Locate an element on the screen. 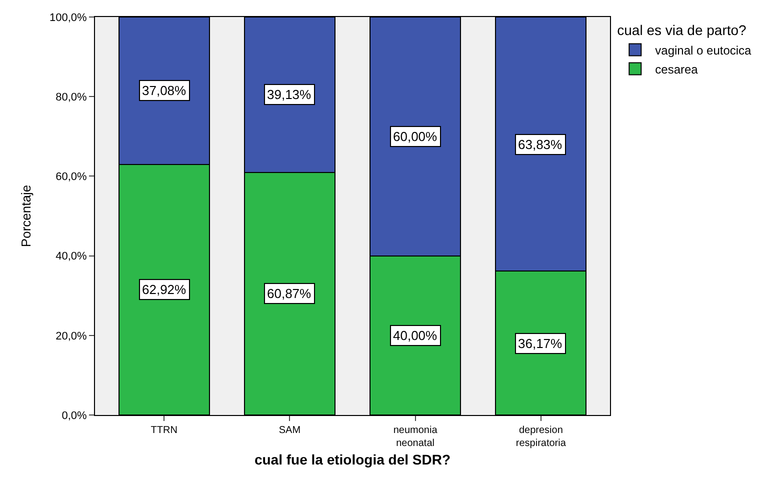  data-label: 60,00% is located at coordinates (415, 136).